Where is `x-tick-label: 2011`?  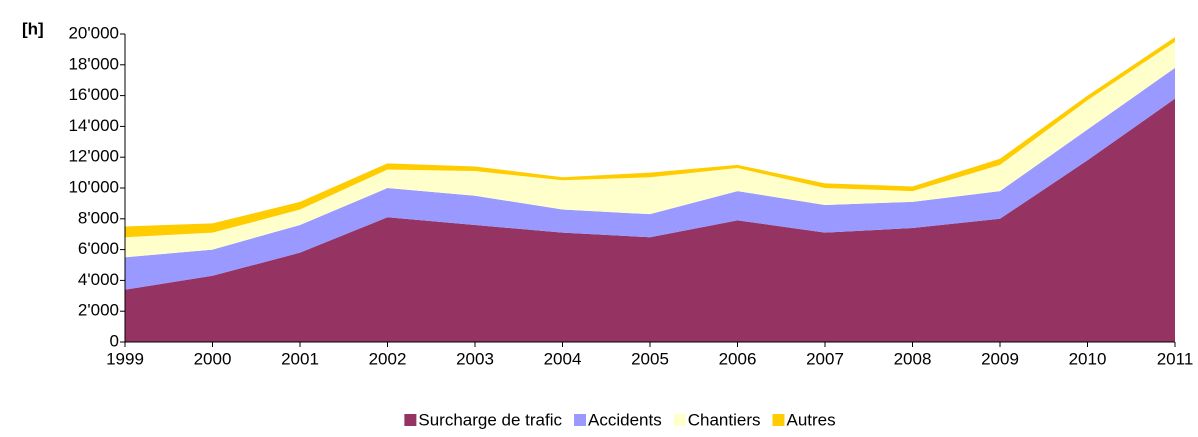
x-tick-label: 2011 is located at coordinates (1175, 358).